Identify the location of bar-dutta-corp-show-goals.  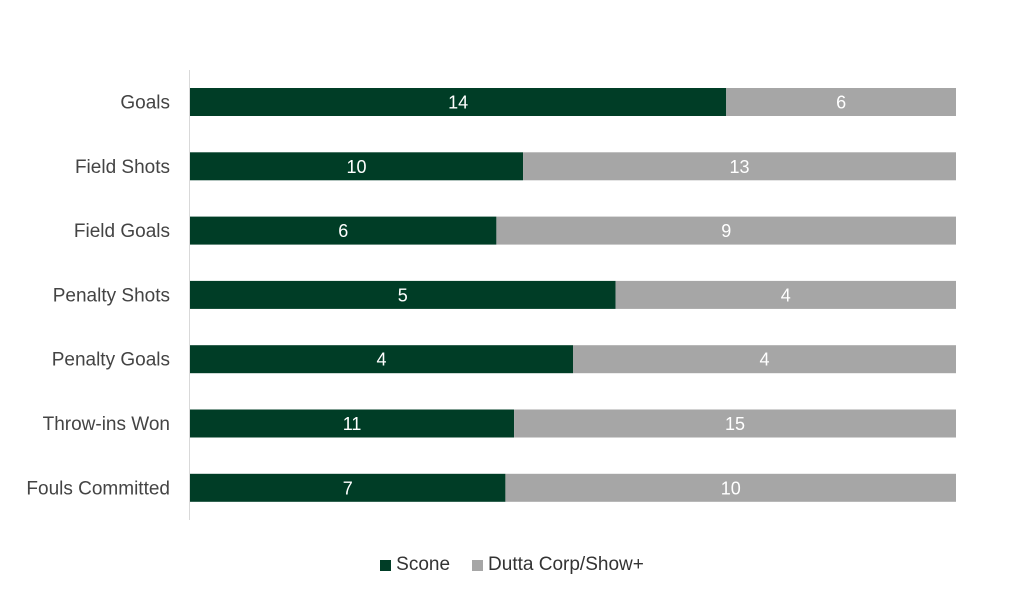
(841, 102).